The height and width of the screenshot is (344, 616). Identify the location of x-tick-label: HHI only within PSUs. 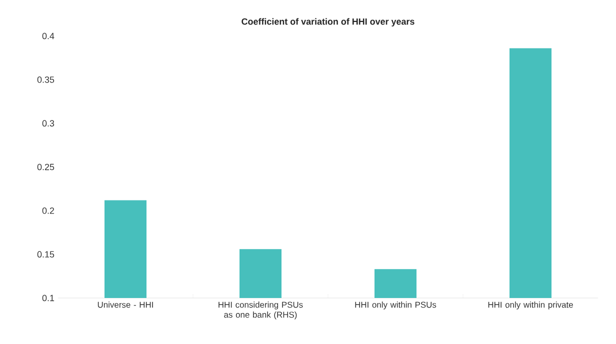
(395, 306).